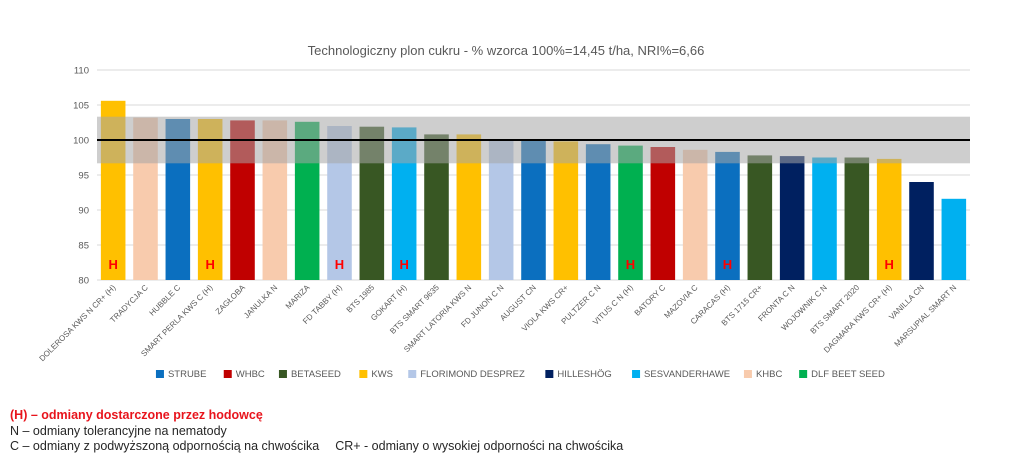 The width and height of the screenshot is (1024, 466). Describe the element at coordinates (136, 415) in the screenshot. I see `note-h-varieties: (H) – odmiany dostarczone przez hodowcę` at that location.